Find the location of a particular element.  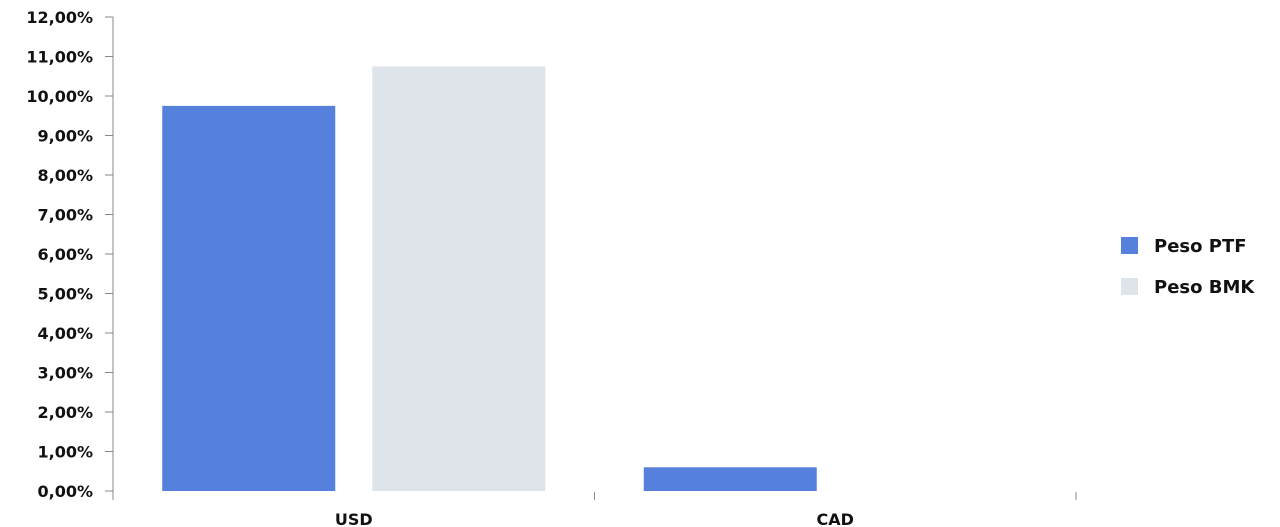

legend-label-peso-ptf: Peso PTF is located at coordinates (1200, 246).